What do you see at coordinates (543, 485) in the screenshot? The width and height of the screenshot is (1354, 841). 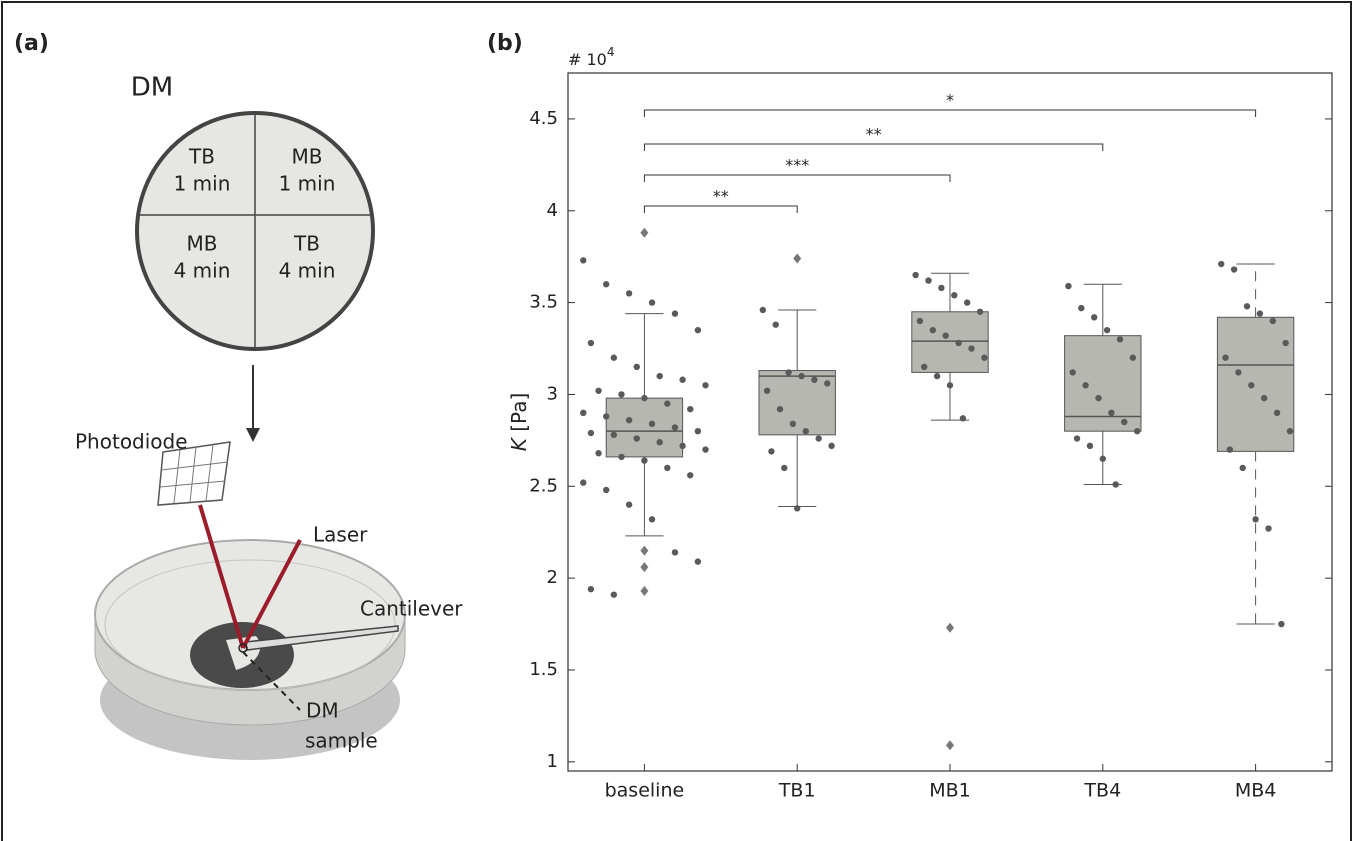 I see `y-tick-label: 2.5` at bounding box center [543, 485].